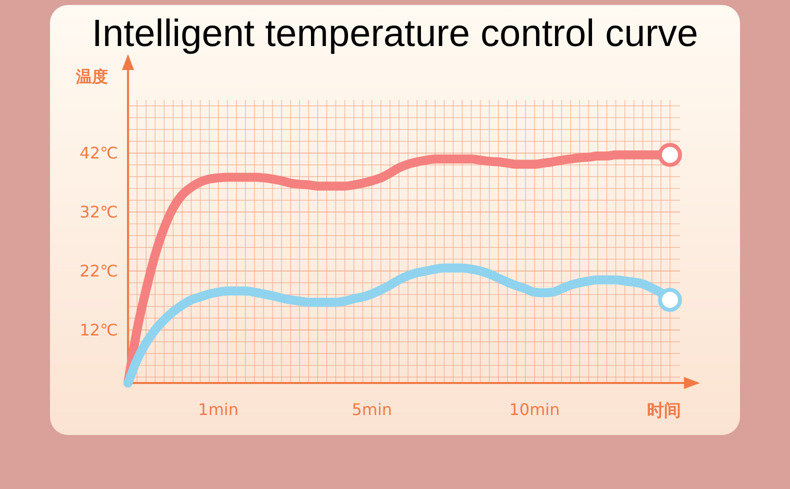 The image size is (790, 489). Describe the element at coordinates (395, 34) in the screenshot. I see `chart-title: Intelligent temperature control curve` at that location.